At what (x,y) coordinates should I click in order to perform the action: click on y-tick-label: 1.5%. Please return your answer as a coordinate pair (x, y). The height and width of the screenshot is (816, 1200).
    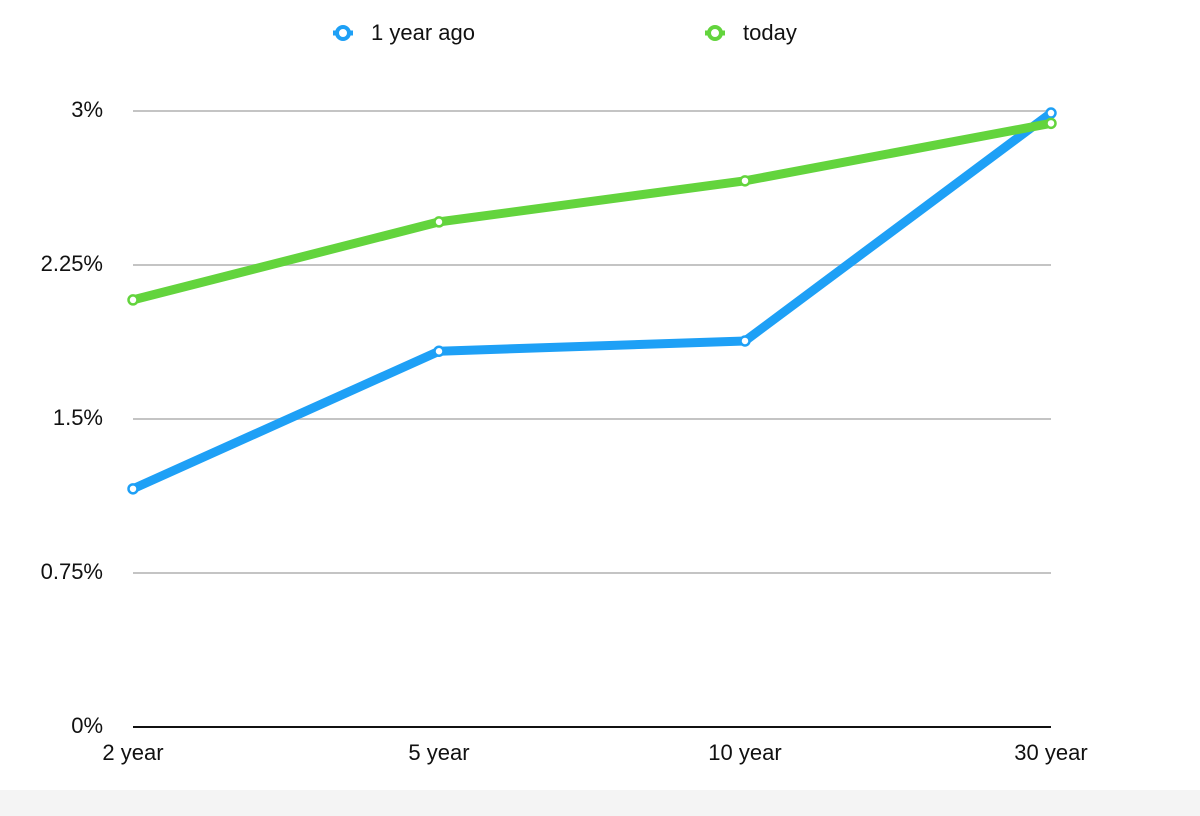
    Looking at the image, I should click on (78, 417).